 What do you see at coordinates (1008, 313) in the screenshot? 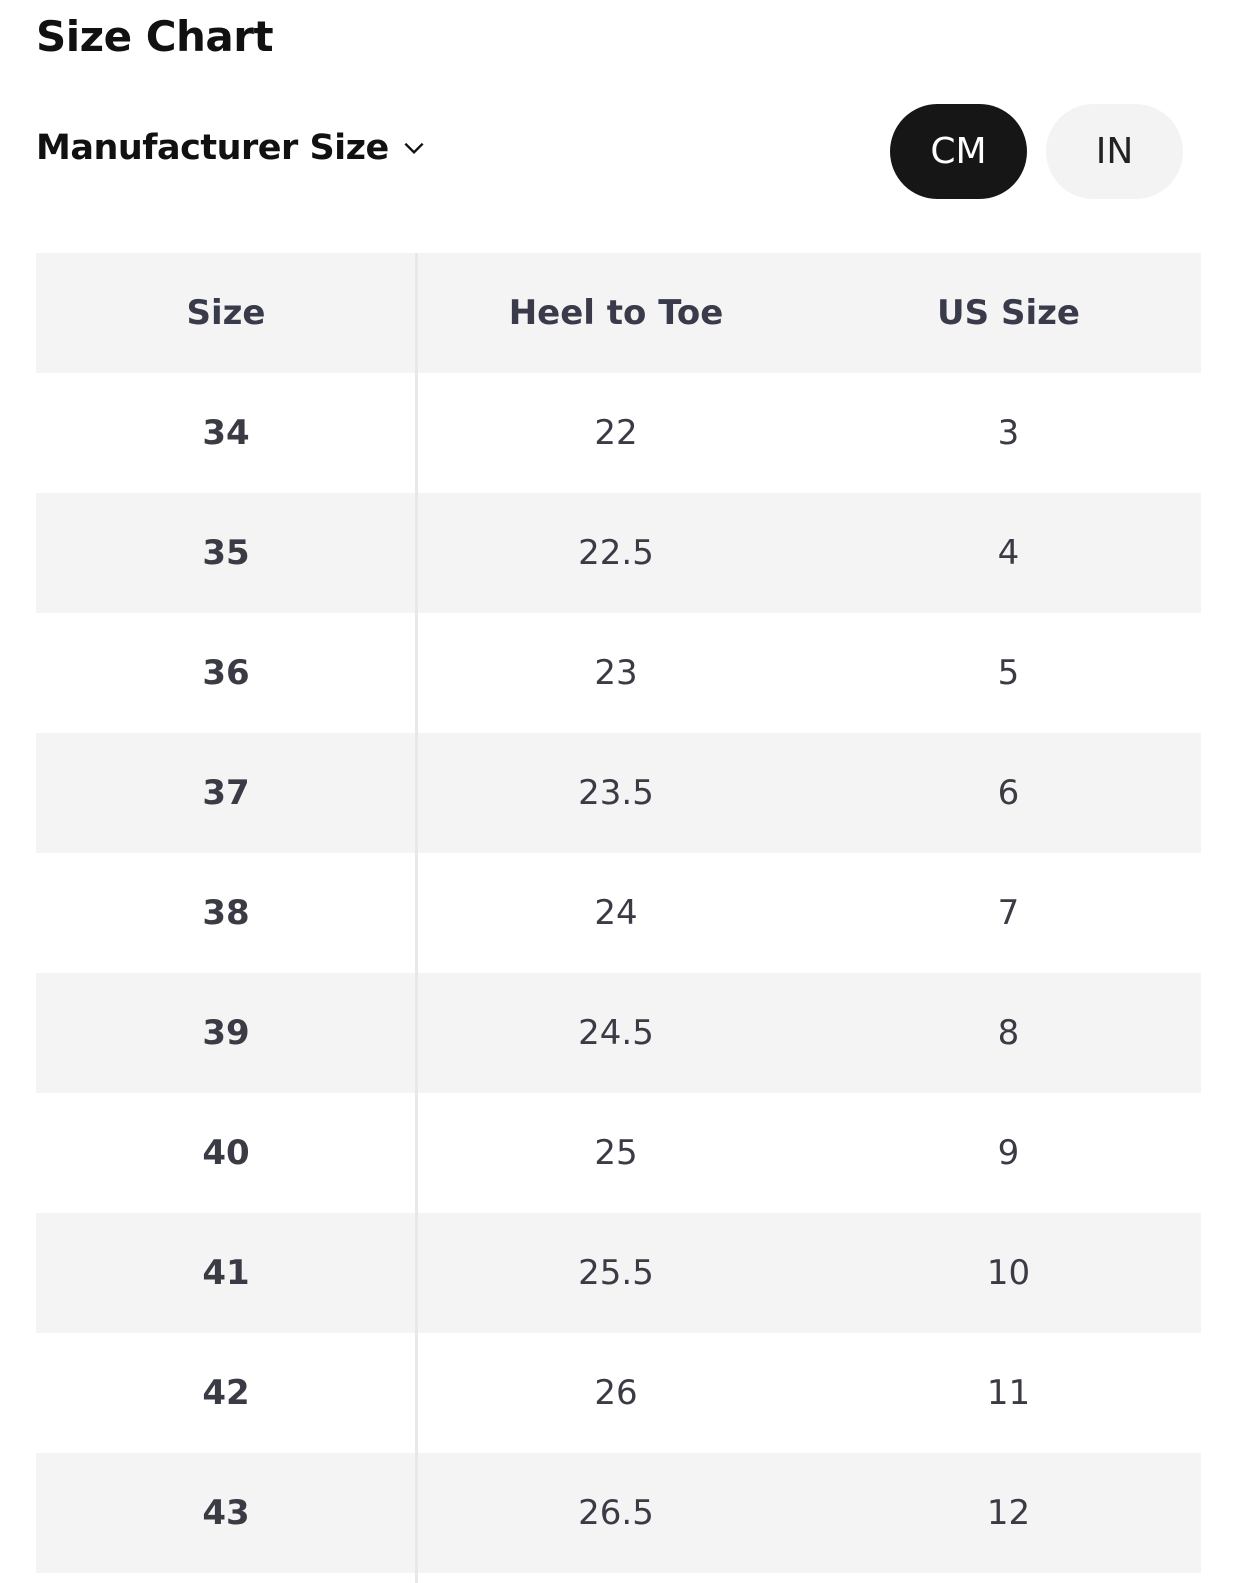
I see `header-us-size: US Size` at bounding box center [1008, 313].